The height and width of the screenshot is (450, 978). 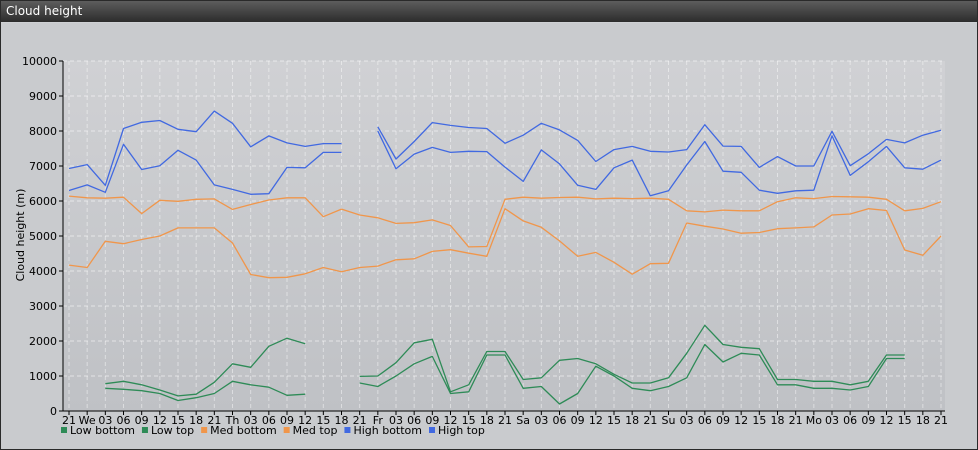 What do you see at coordinates (43, 341) in the screenshot?
I see `y-tick-label: 2000` at bounding box center [43, 341].